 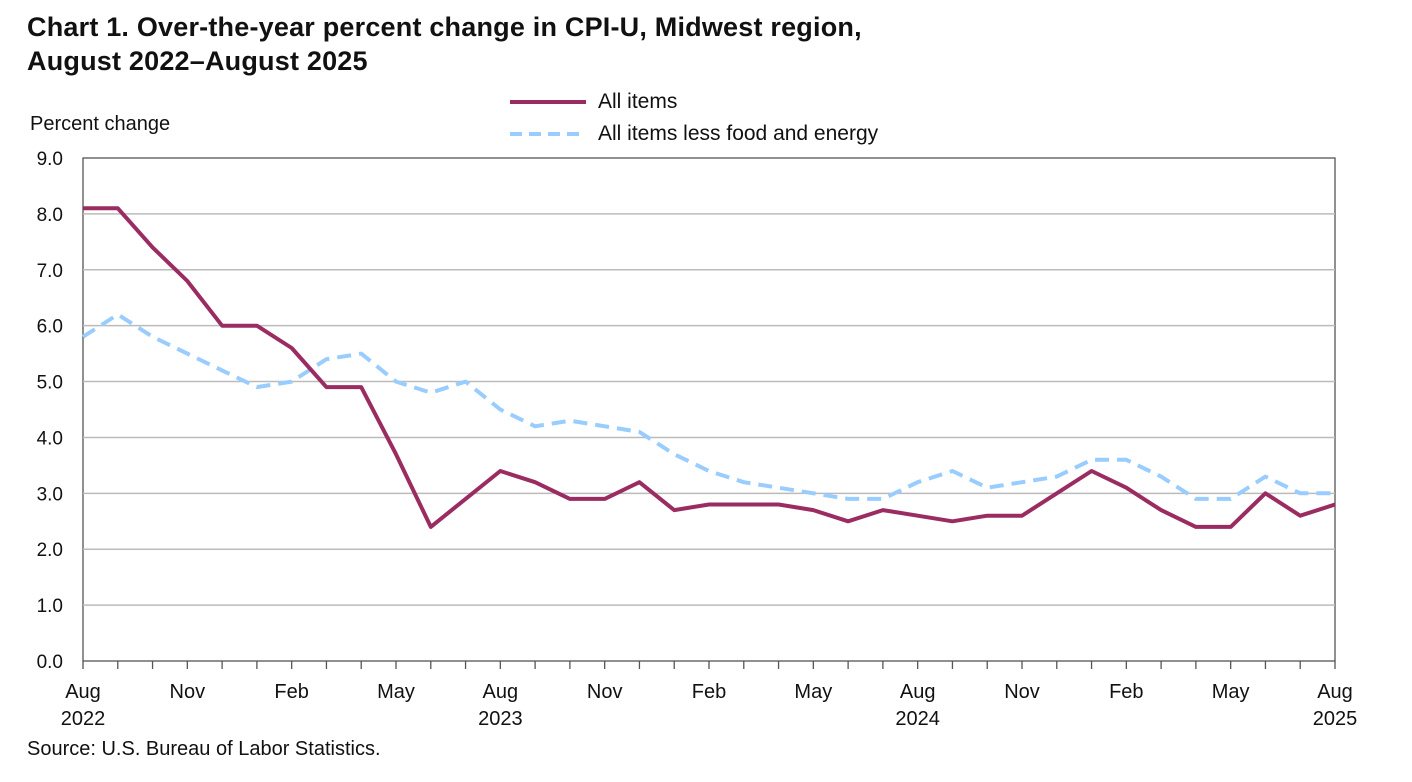 What do you see at coordinates (1335, 719) in the screenshot?
I see `x-tick-label-year: 2025` at bounding box center [1335, 719].